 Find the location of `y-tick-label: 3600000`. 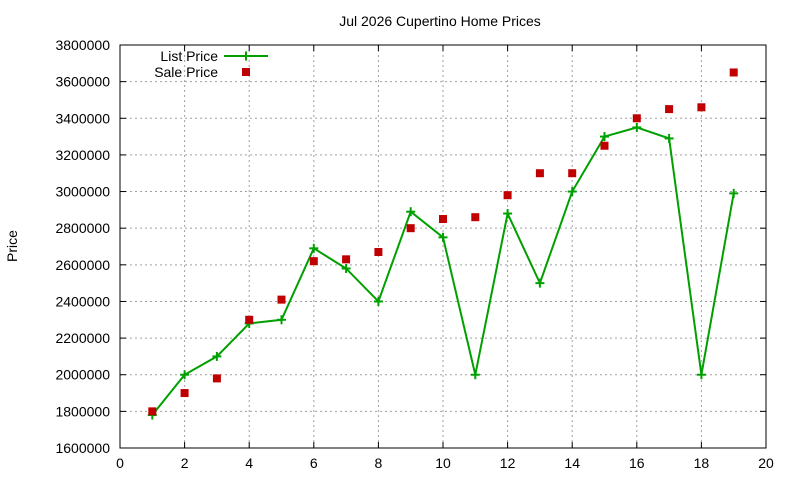

y-tick-label: 3600000 is located at coordinates (82, 82).